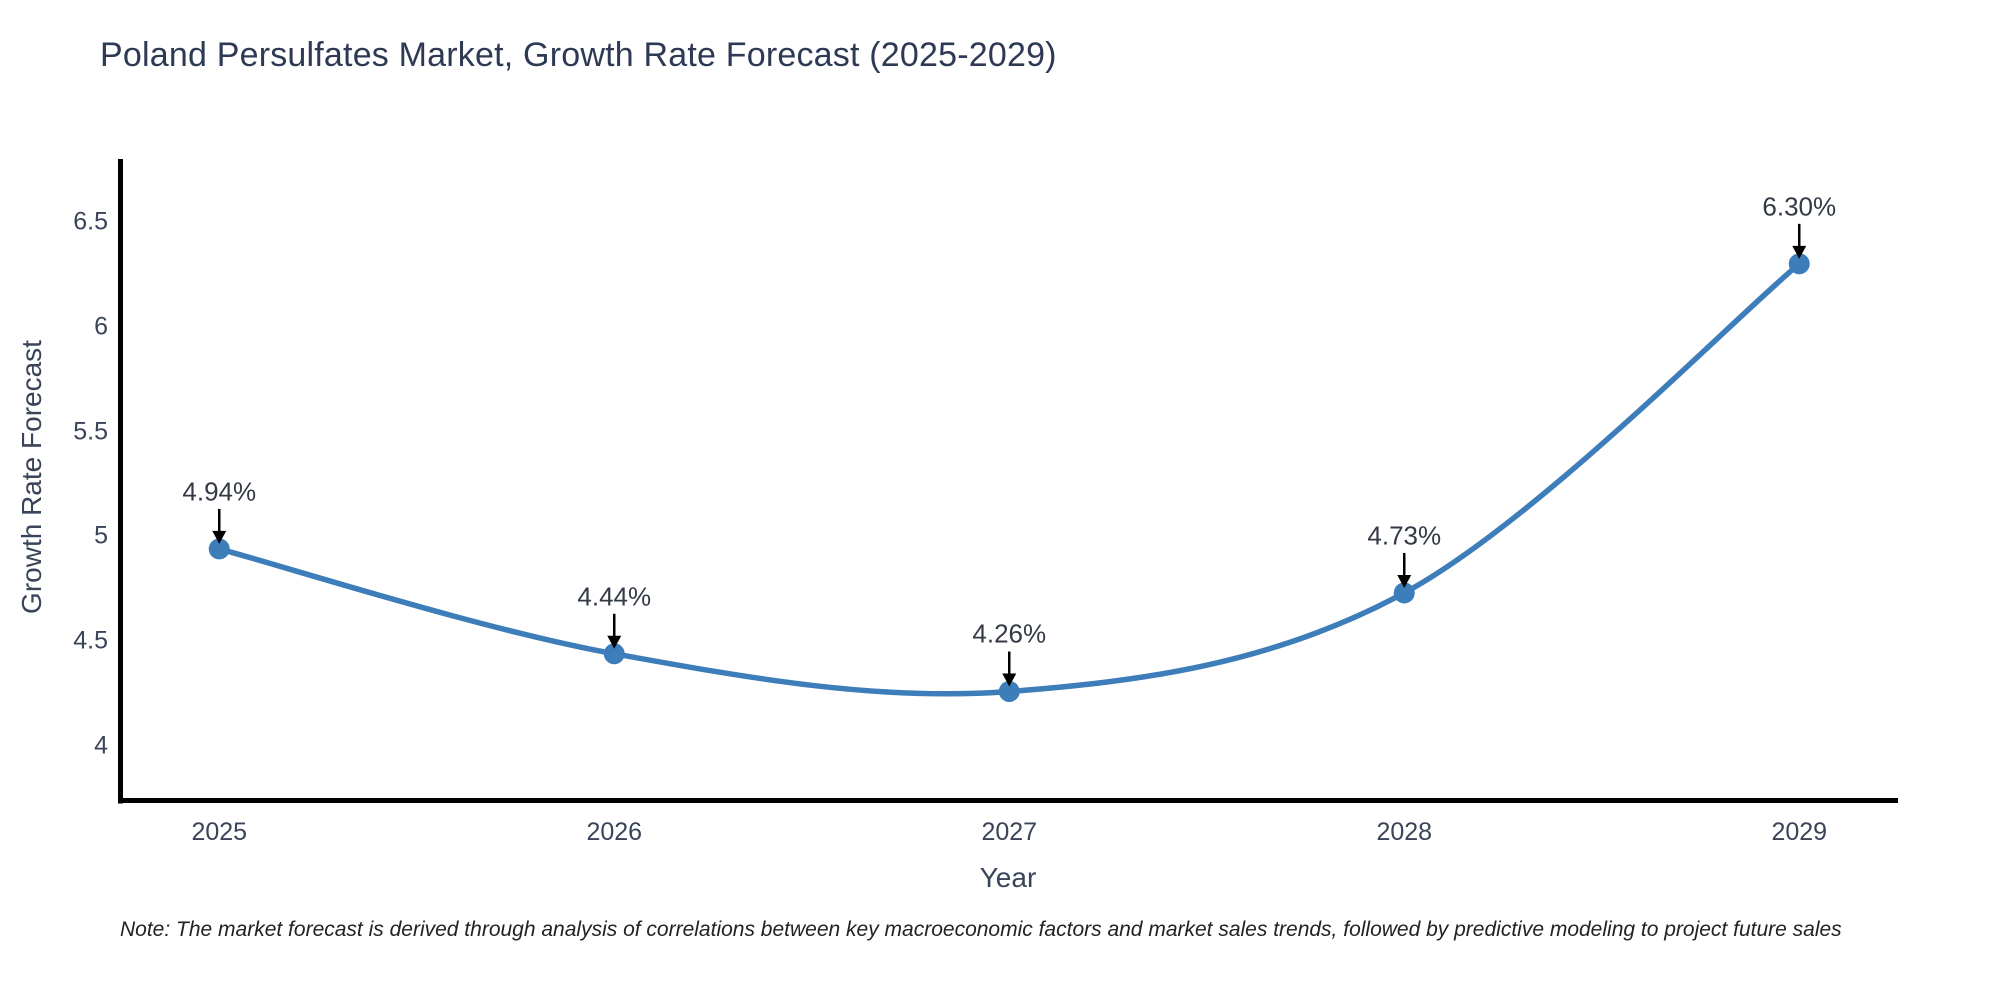  What do you see at coordinates (1799, 832) in the screenshot?
I see `x-tick-label: 2029` at bounding box center [1799, 832].